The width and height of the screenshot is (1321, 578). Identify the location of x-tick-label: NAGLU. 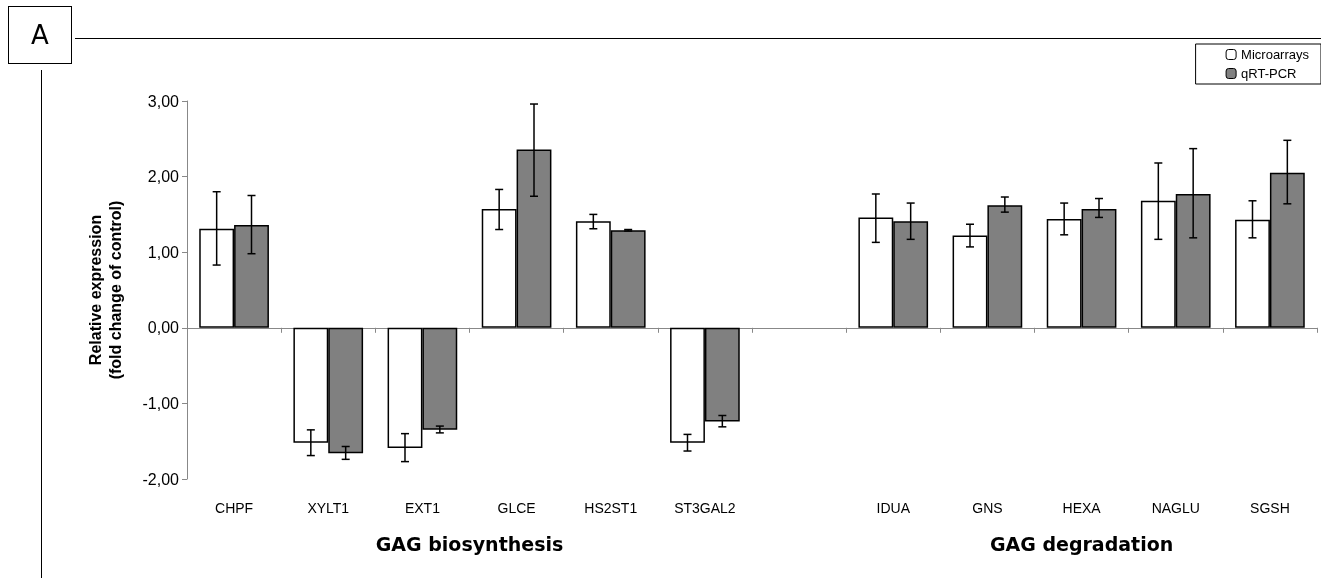
(1175, 508).